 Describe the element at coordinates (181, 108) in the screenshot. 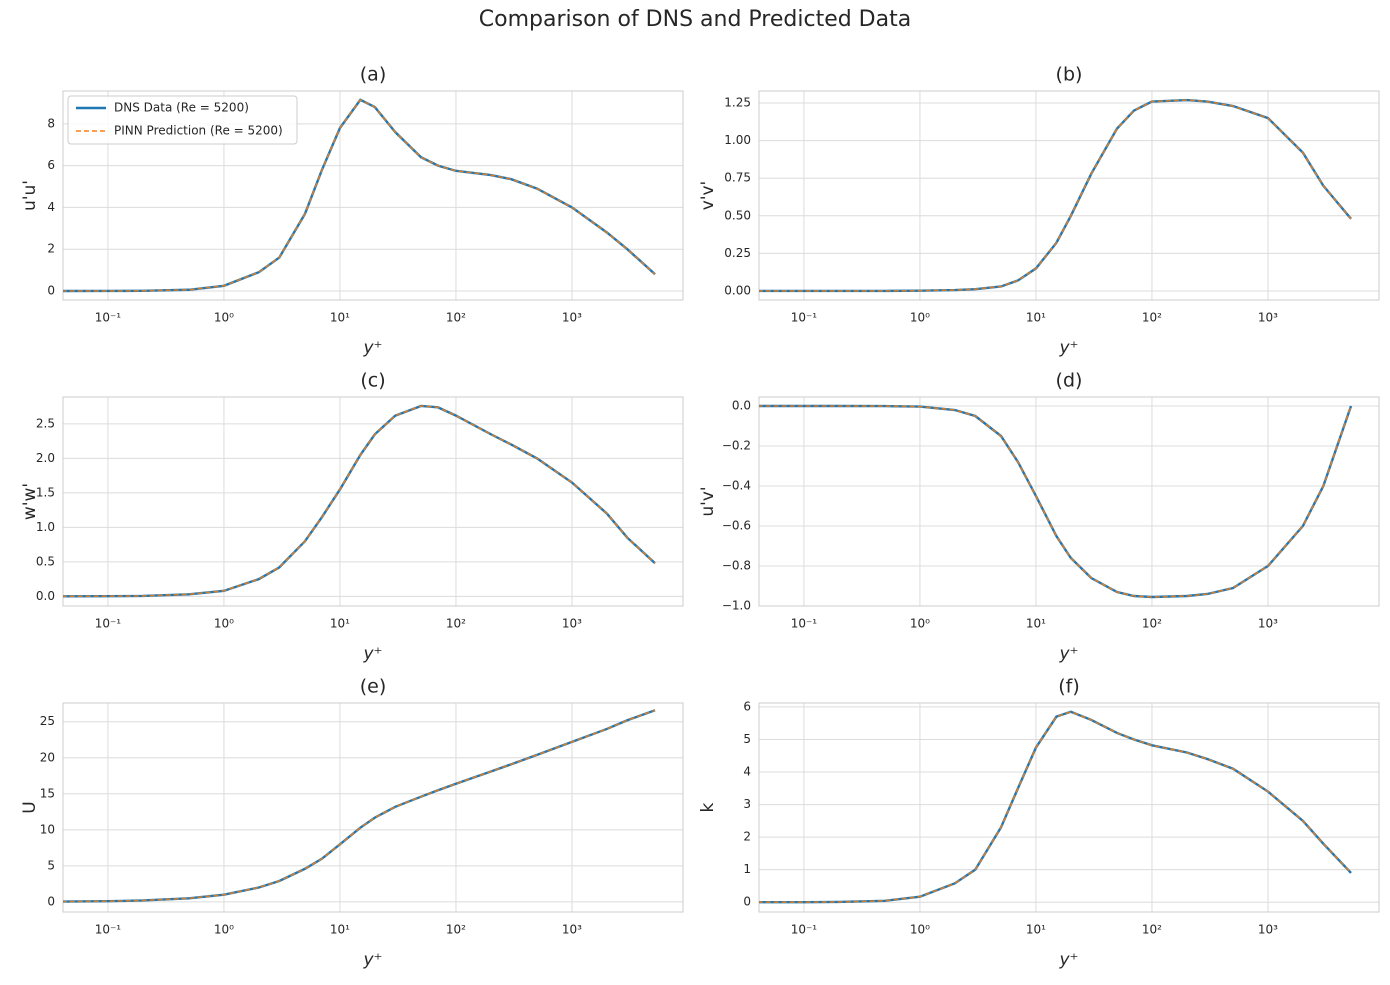

I see `legend-label: DNS Data (Re = 5200)` at that location.